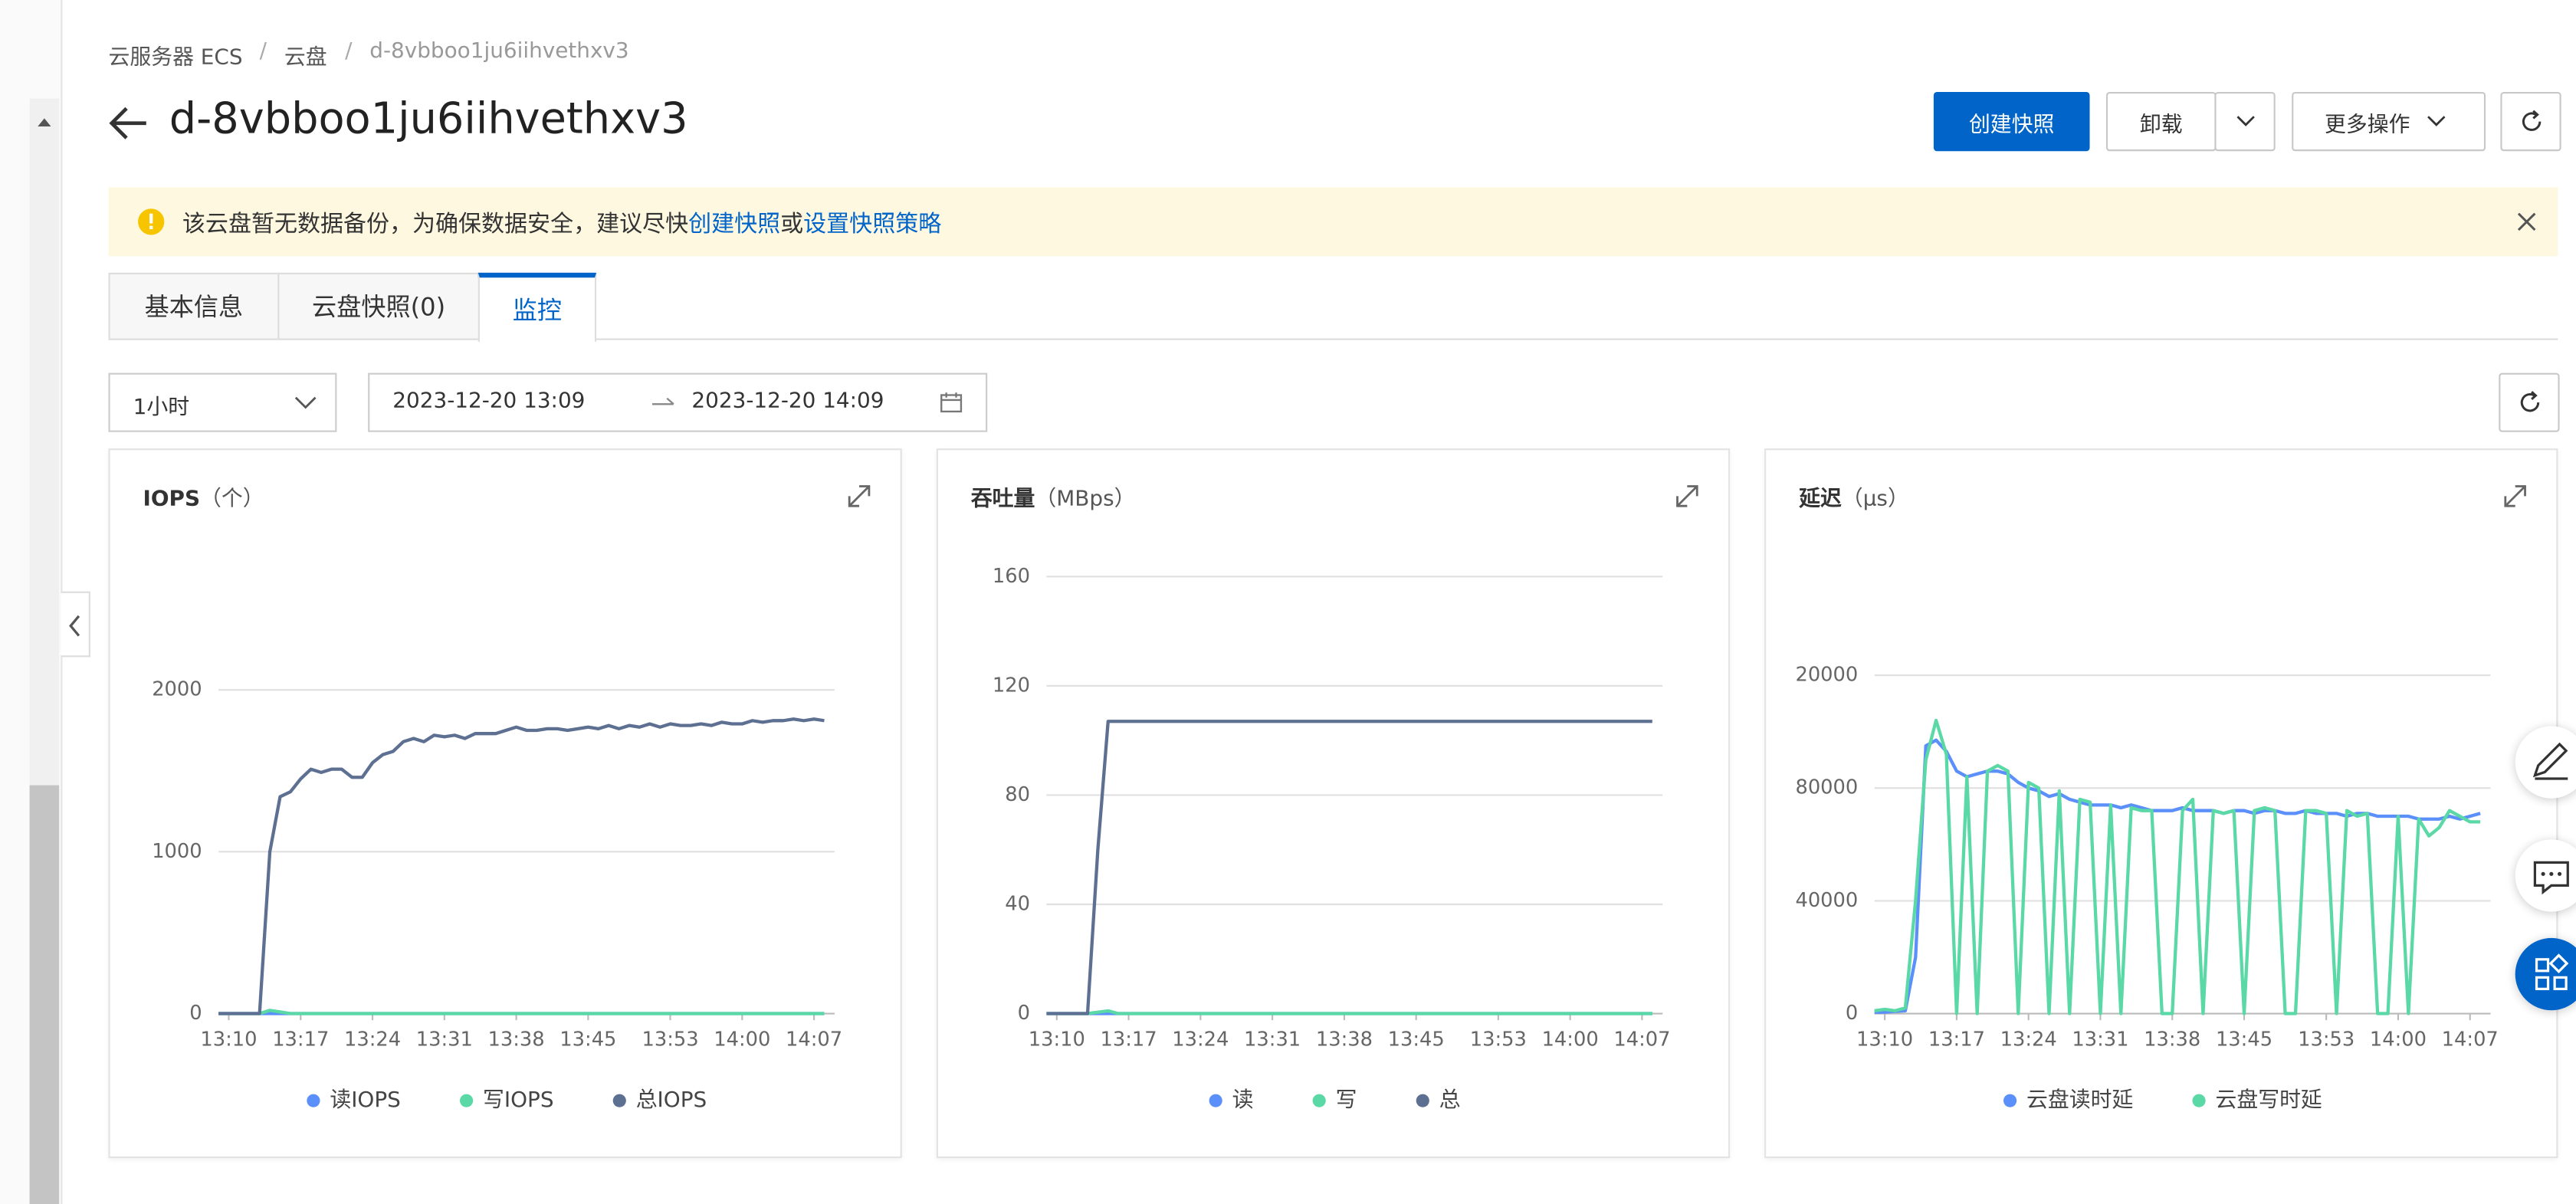  Describe the element at coordinates (194, 306) in the screenshot. I see `tab: 基本信息` at that location.